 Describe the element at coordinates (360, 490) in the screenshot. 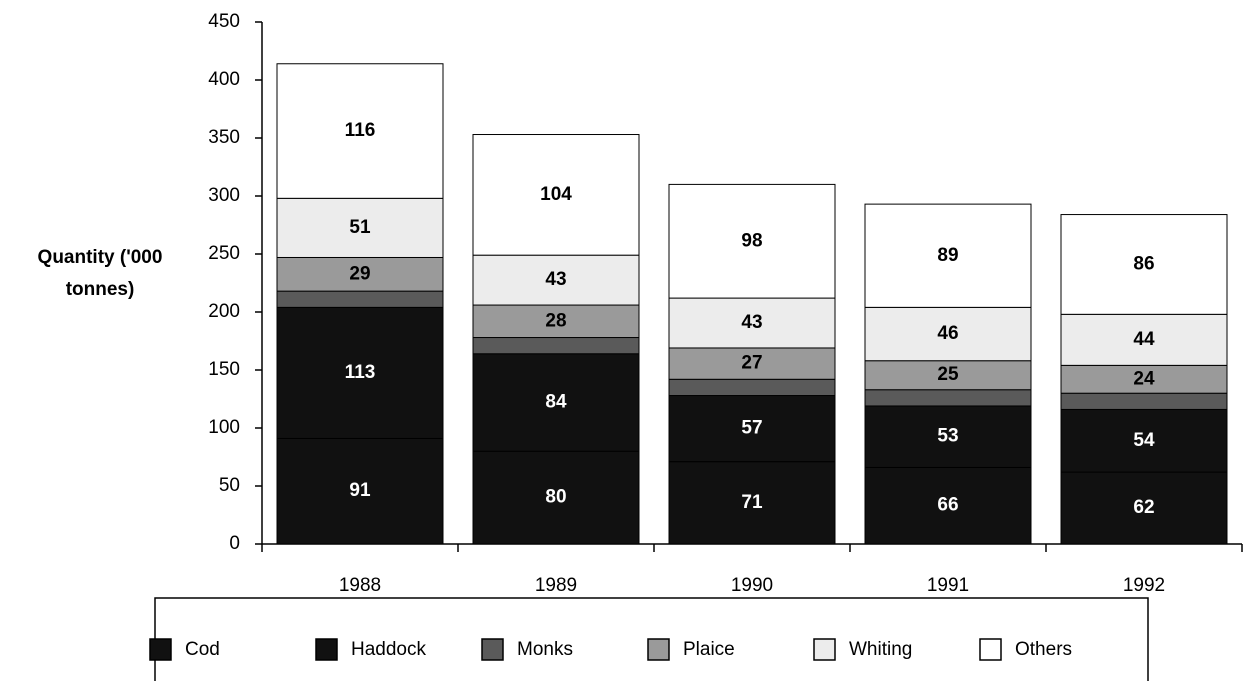

I see `data-label: 91` at that location.